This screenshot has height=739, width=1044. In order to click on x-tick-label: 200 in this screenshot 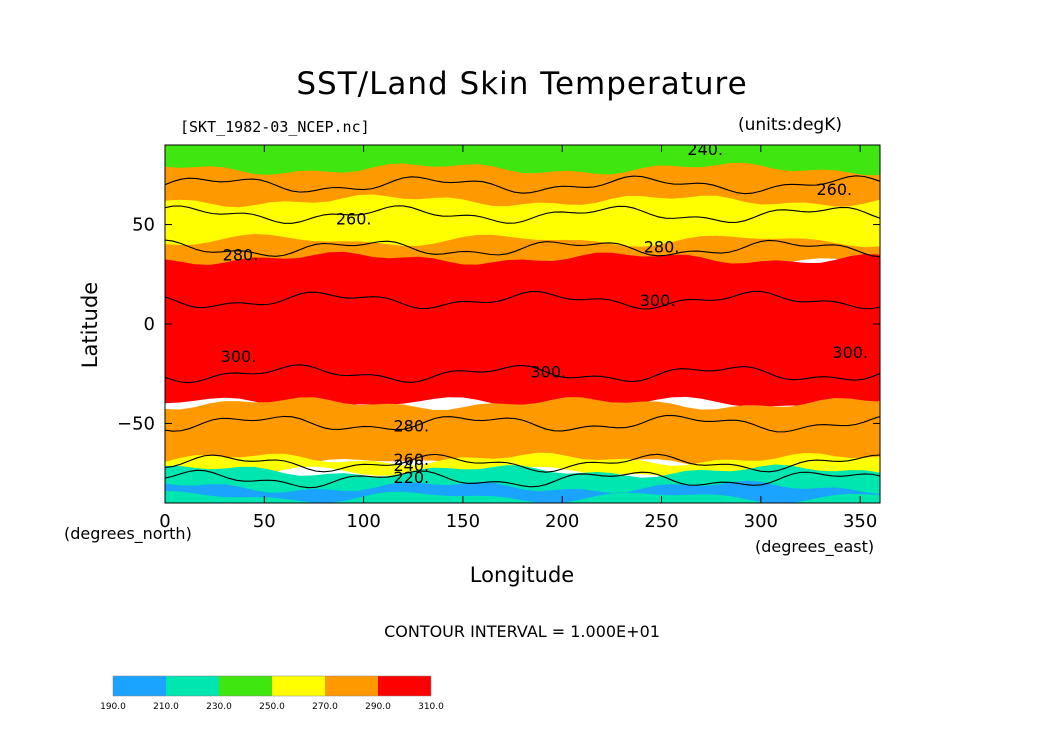, I will do `click(562, 521)`.